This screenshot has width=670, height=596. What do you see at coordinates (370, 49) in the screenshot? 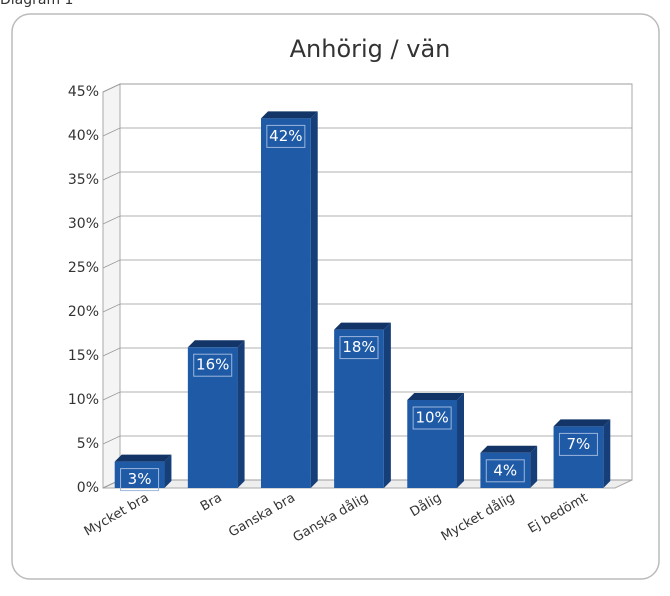
I see `chart-title: Anhörig / vän` at bounding box center [370, 49].